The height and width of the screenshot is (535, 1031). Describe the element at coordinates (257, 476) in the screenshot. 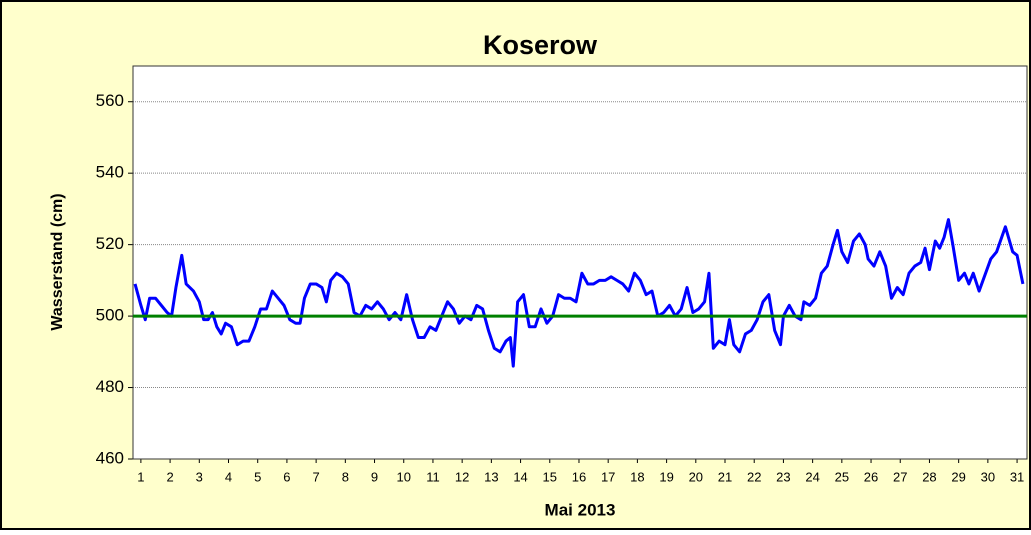

I see `x-tick-label: 5` at that location.